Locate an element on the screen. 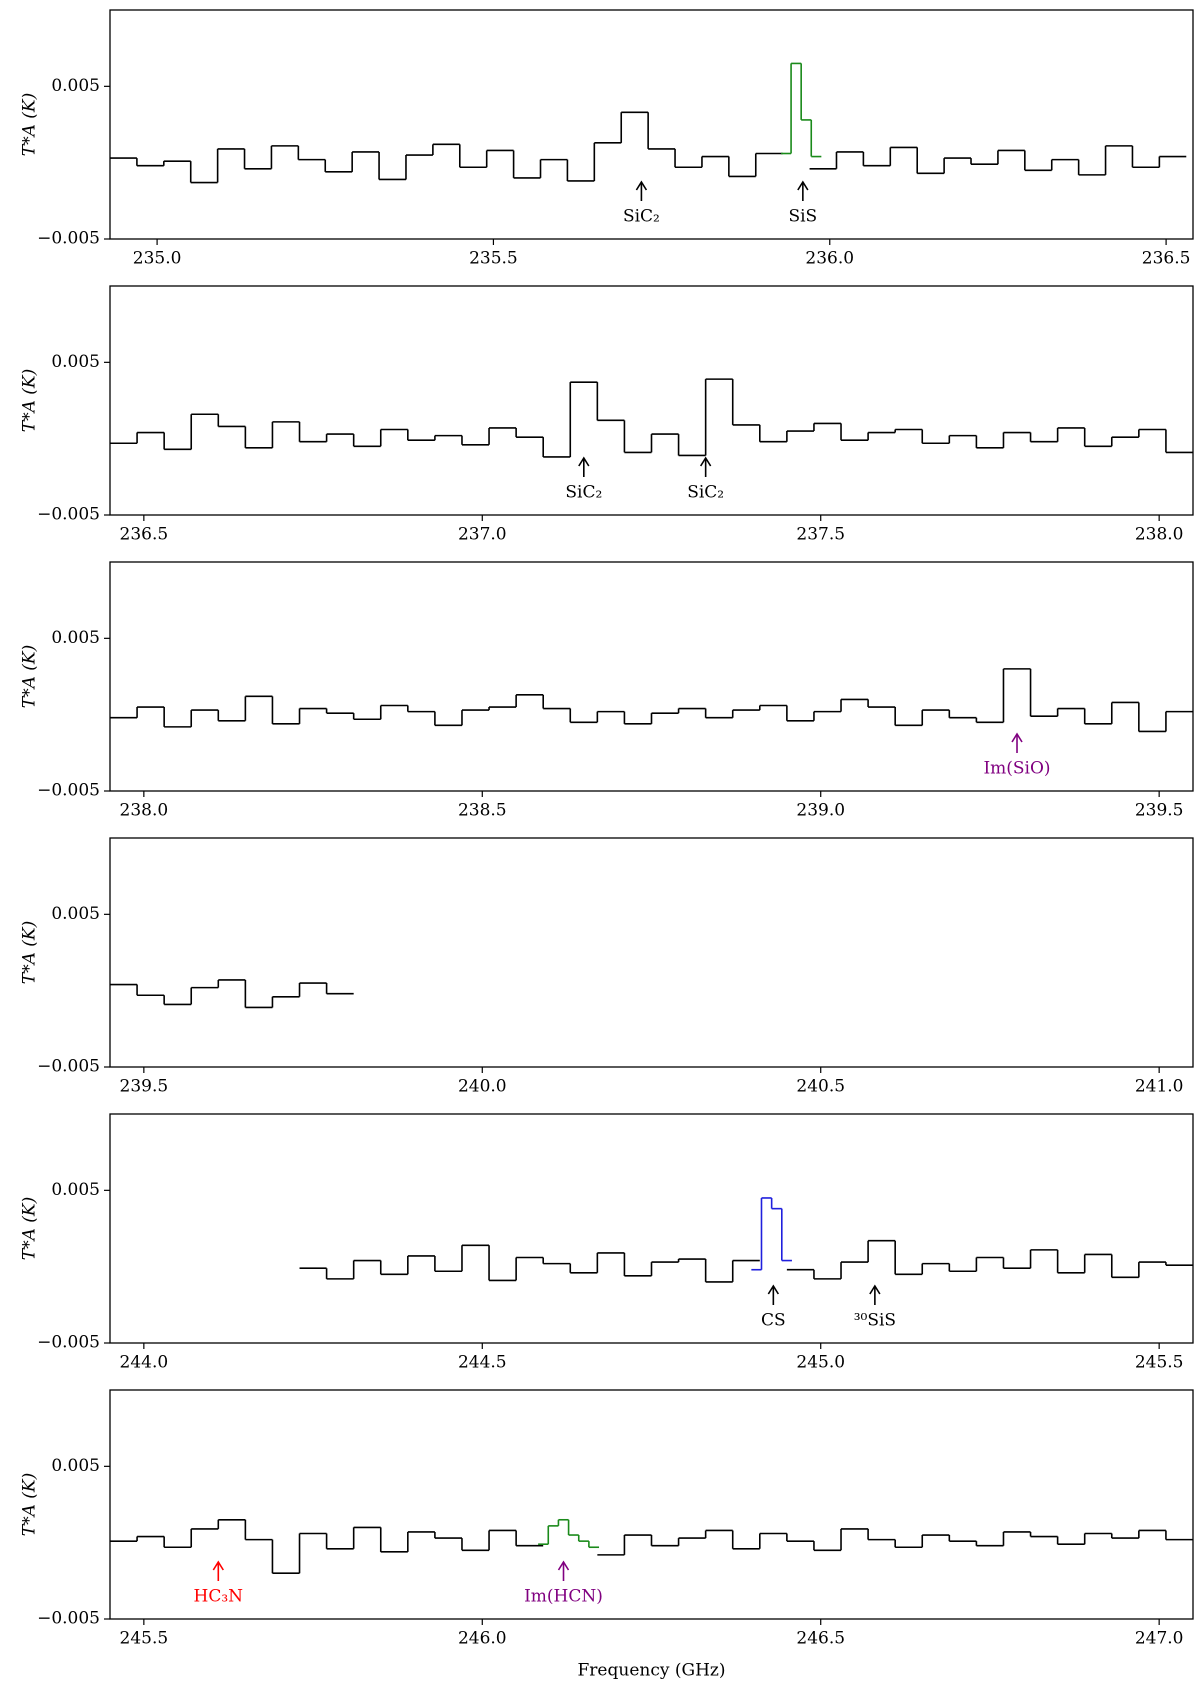 Image resolution: width=1200 pixels, height=1694 pixels. x-tick-label: 235.0 is located at coordinates (157, 259).